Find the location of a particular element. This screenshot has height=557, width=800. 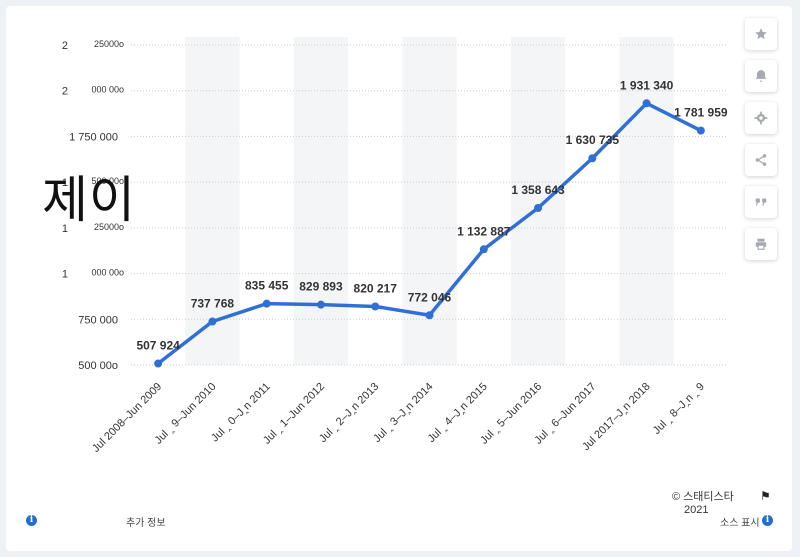

info-icon: i is located at coordinates (31, 520).